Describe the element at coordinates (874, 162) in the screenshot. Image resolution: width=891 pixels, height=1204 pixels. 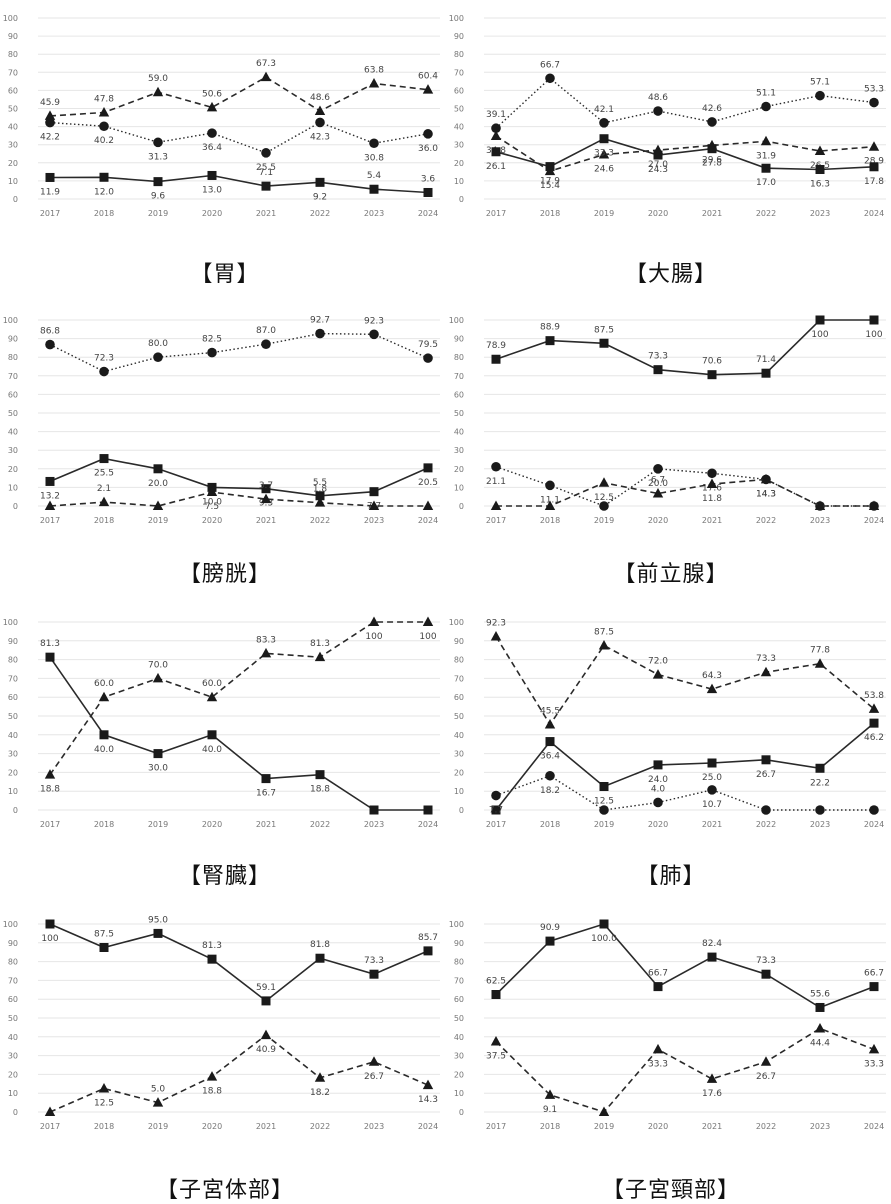
I see `data-label: 28.9` at that location.